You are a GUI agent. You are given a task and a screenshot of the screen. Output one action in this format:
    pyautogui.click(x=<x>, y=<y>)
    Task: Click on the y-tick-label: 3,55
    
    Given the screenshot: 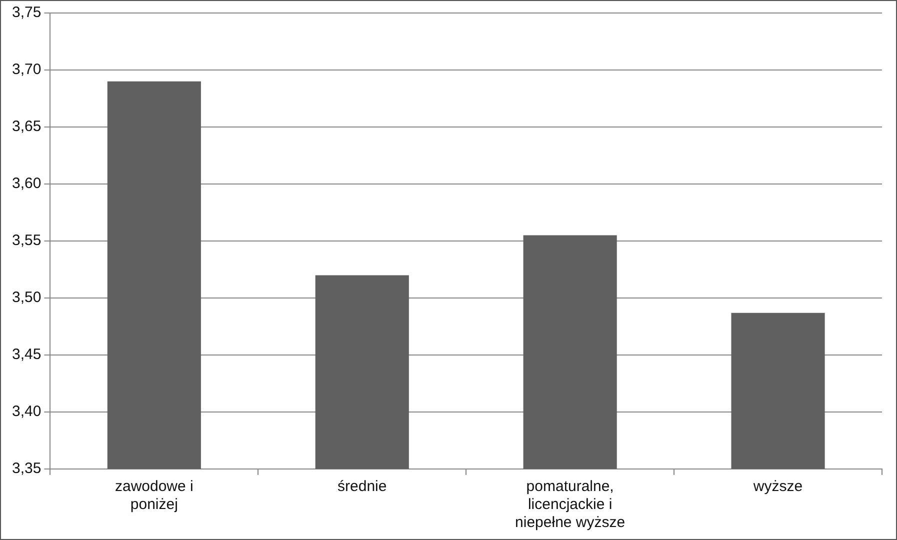 What is the action you would take?
    pyautogui.click(x=27, y=241)
    